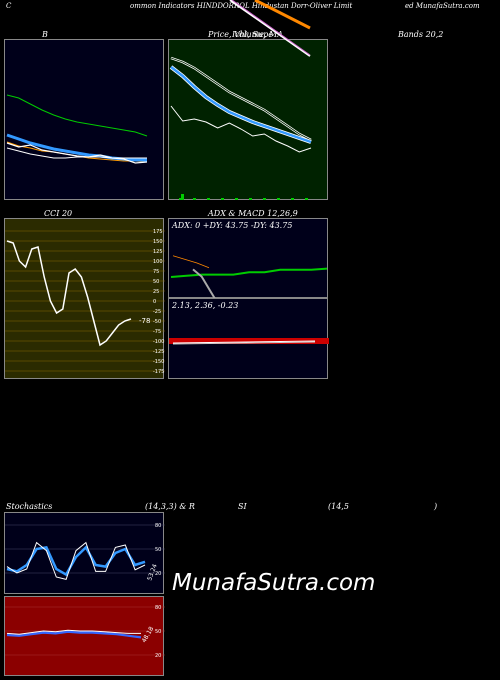 The width and height of the screenshot is (500, 680). Describe the element at coordinates (158, 608) in the screenshot. I see `rsi-tick-label: 80` at that location.